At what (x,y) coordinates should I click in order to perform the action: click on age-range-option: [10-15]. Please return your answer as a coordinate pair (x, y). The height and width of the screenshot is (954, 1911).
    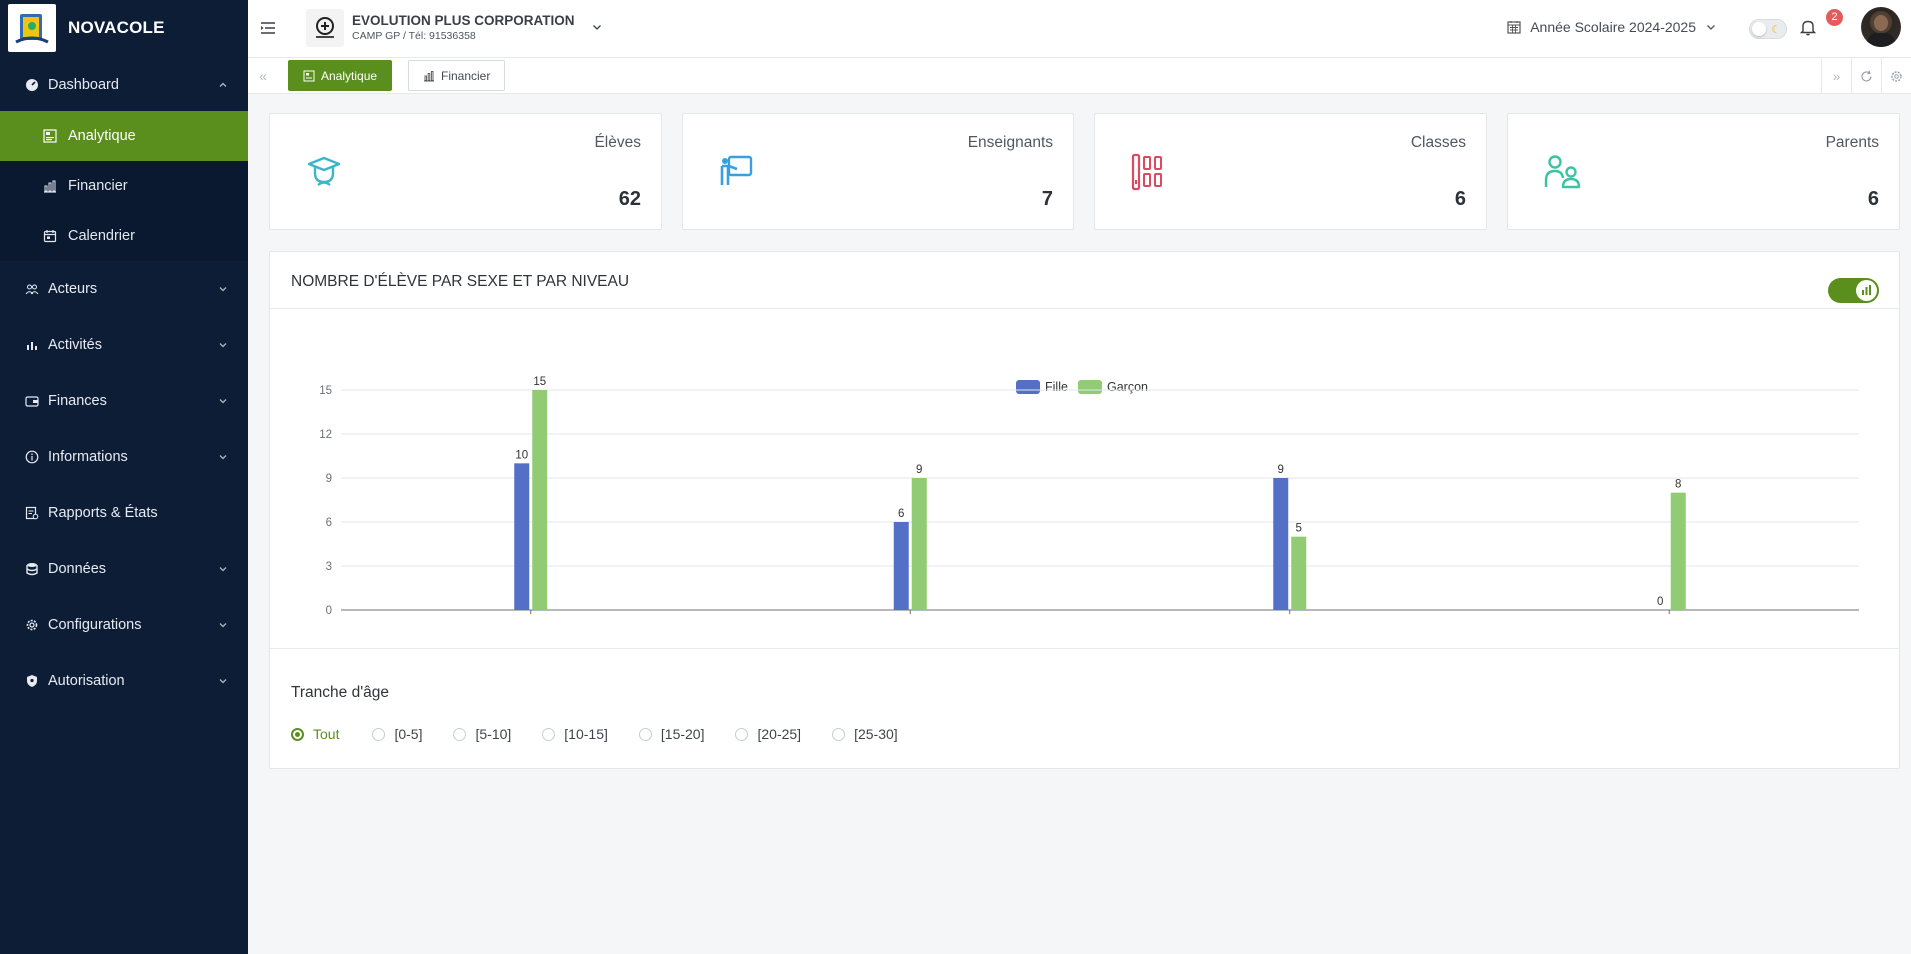
    Looking at the image, I should click on (575, 734).